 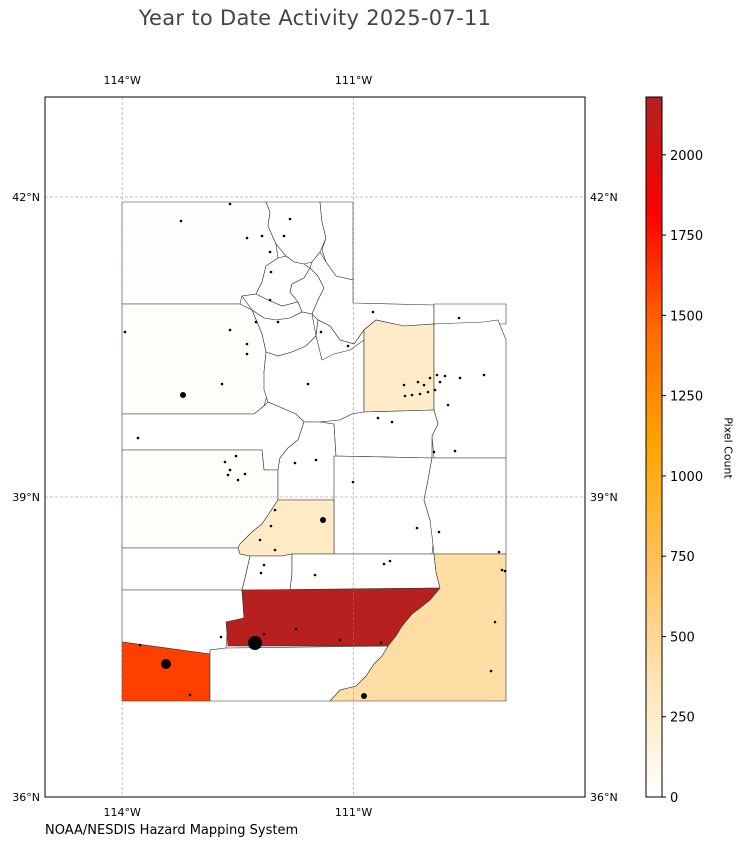 What do you see at coordinates (186, 569) in the screenshot?
I see `county-beaver` at bounding box center [186, 569].